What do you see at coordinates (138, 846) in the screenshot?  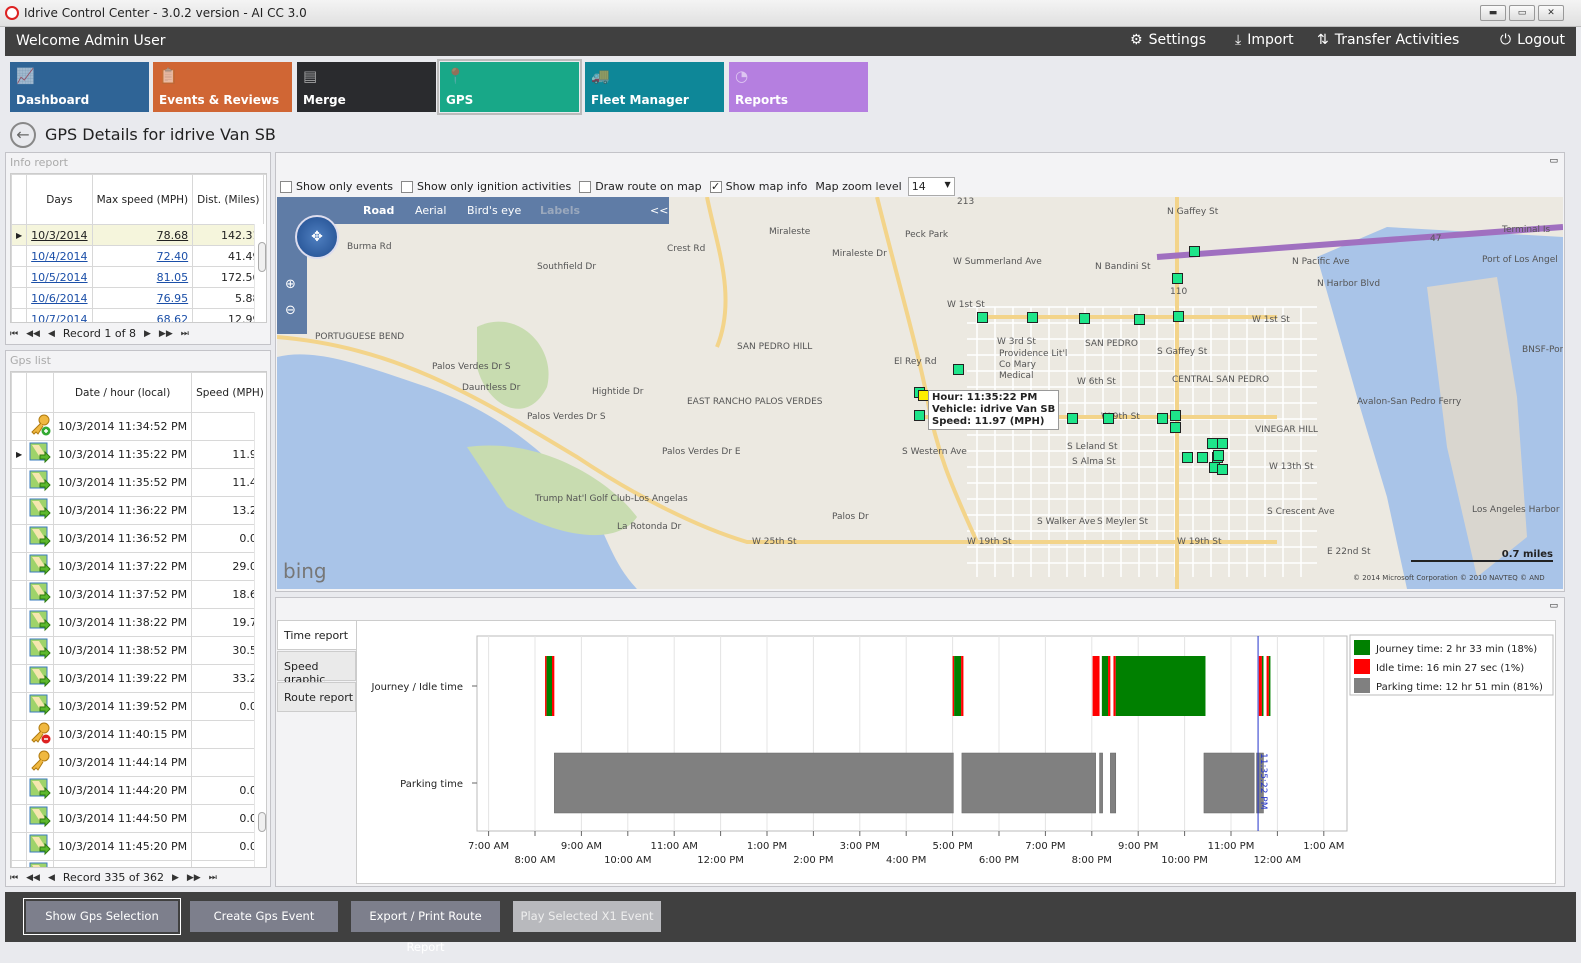 I see `gps-list-row: 10/3/2014 11:45:20 PM 0.00` at bounding box center [138, 846].